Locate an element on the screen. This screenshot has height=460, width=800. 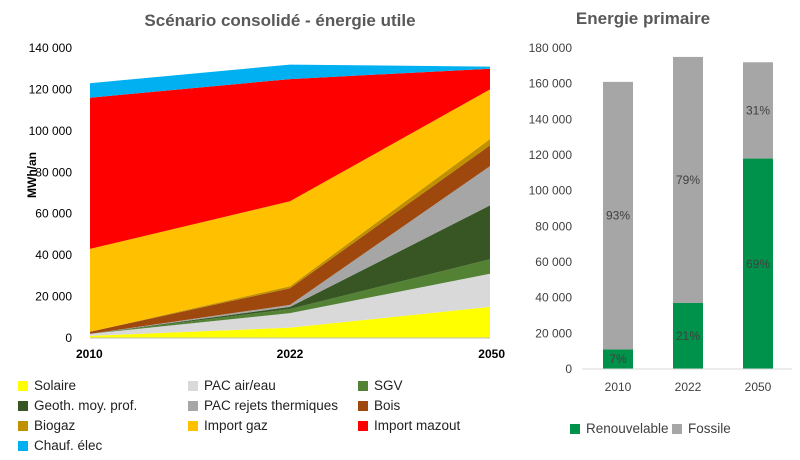
area-xtick-label: 2022 is located at coordinates (290, 354).